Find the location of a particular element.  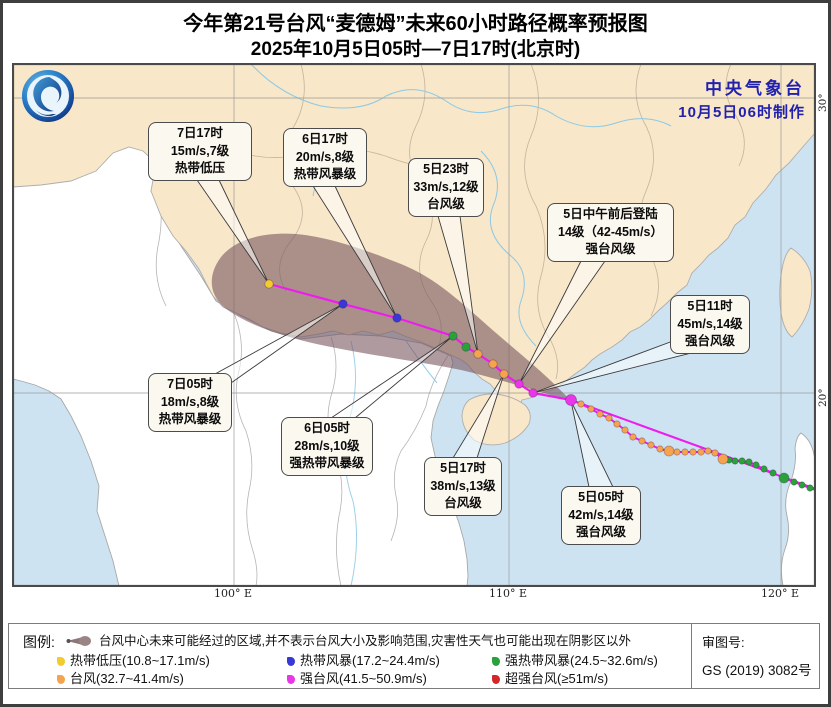

island-taiwan is located at coordinates (796, 292).